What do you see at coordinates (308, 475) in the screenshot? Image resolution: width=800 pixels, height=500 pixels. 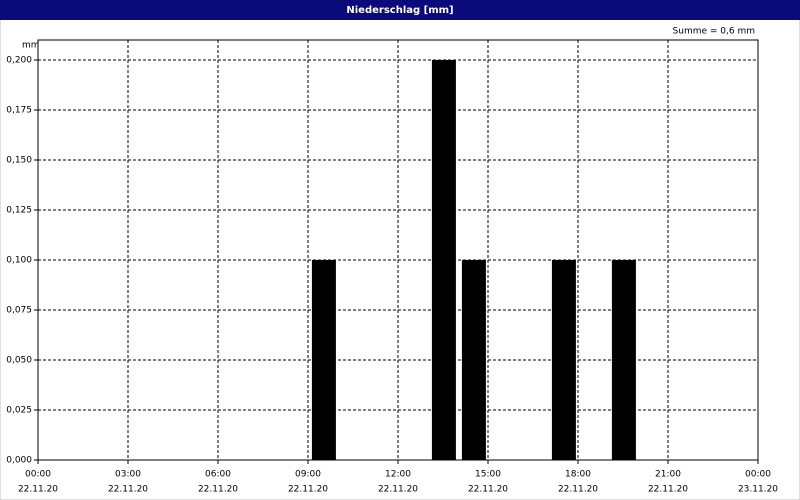 I see `x-tick-label: 09:00` at bounding box center [308, 475].